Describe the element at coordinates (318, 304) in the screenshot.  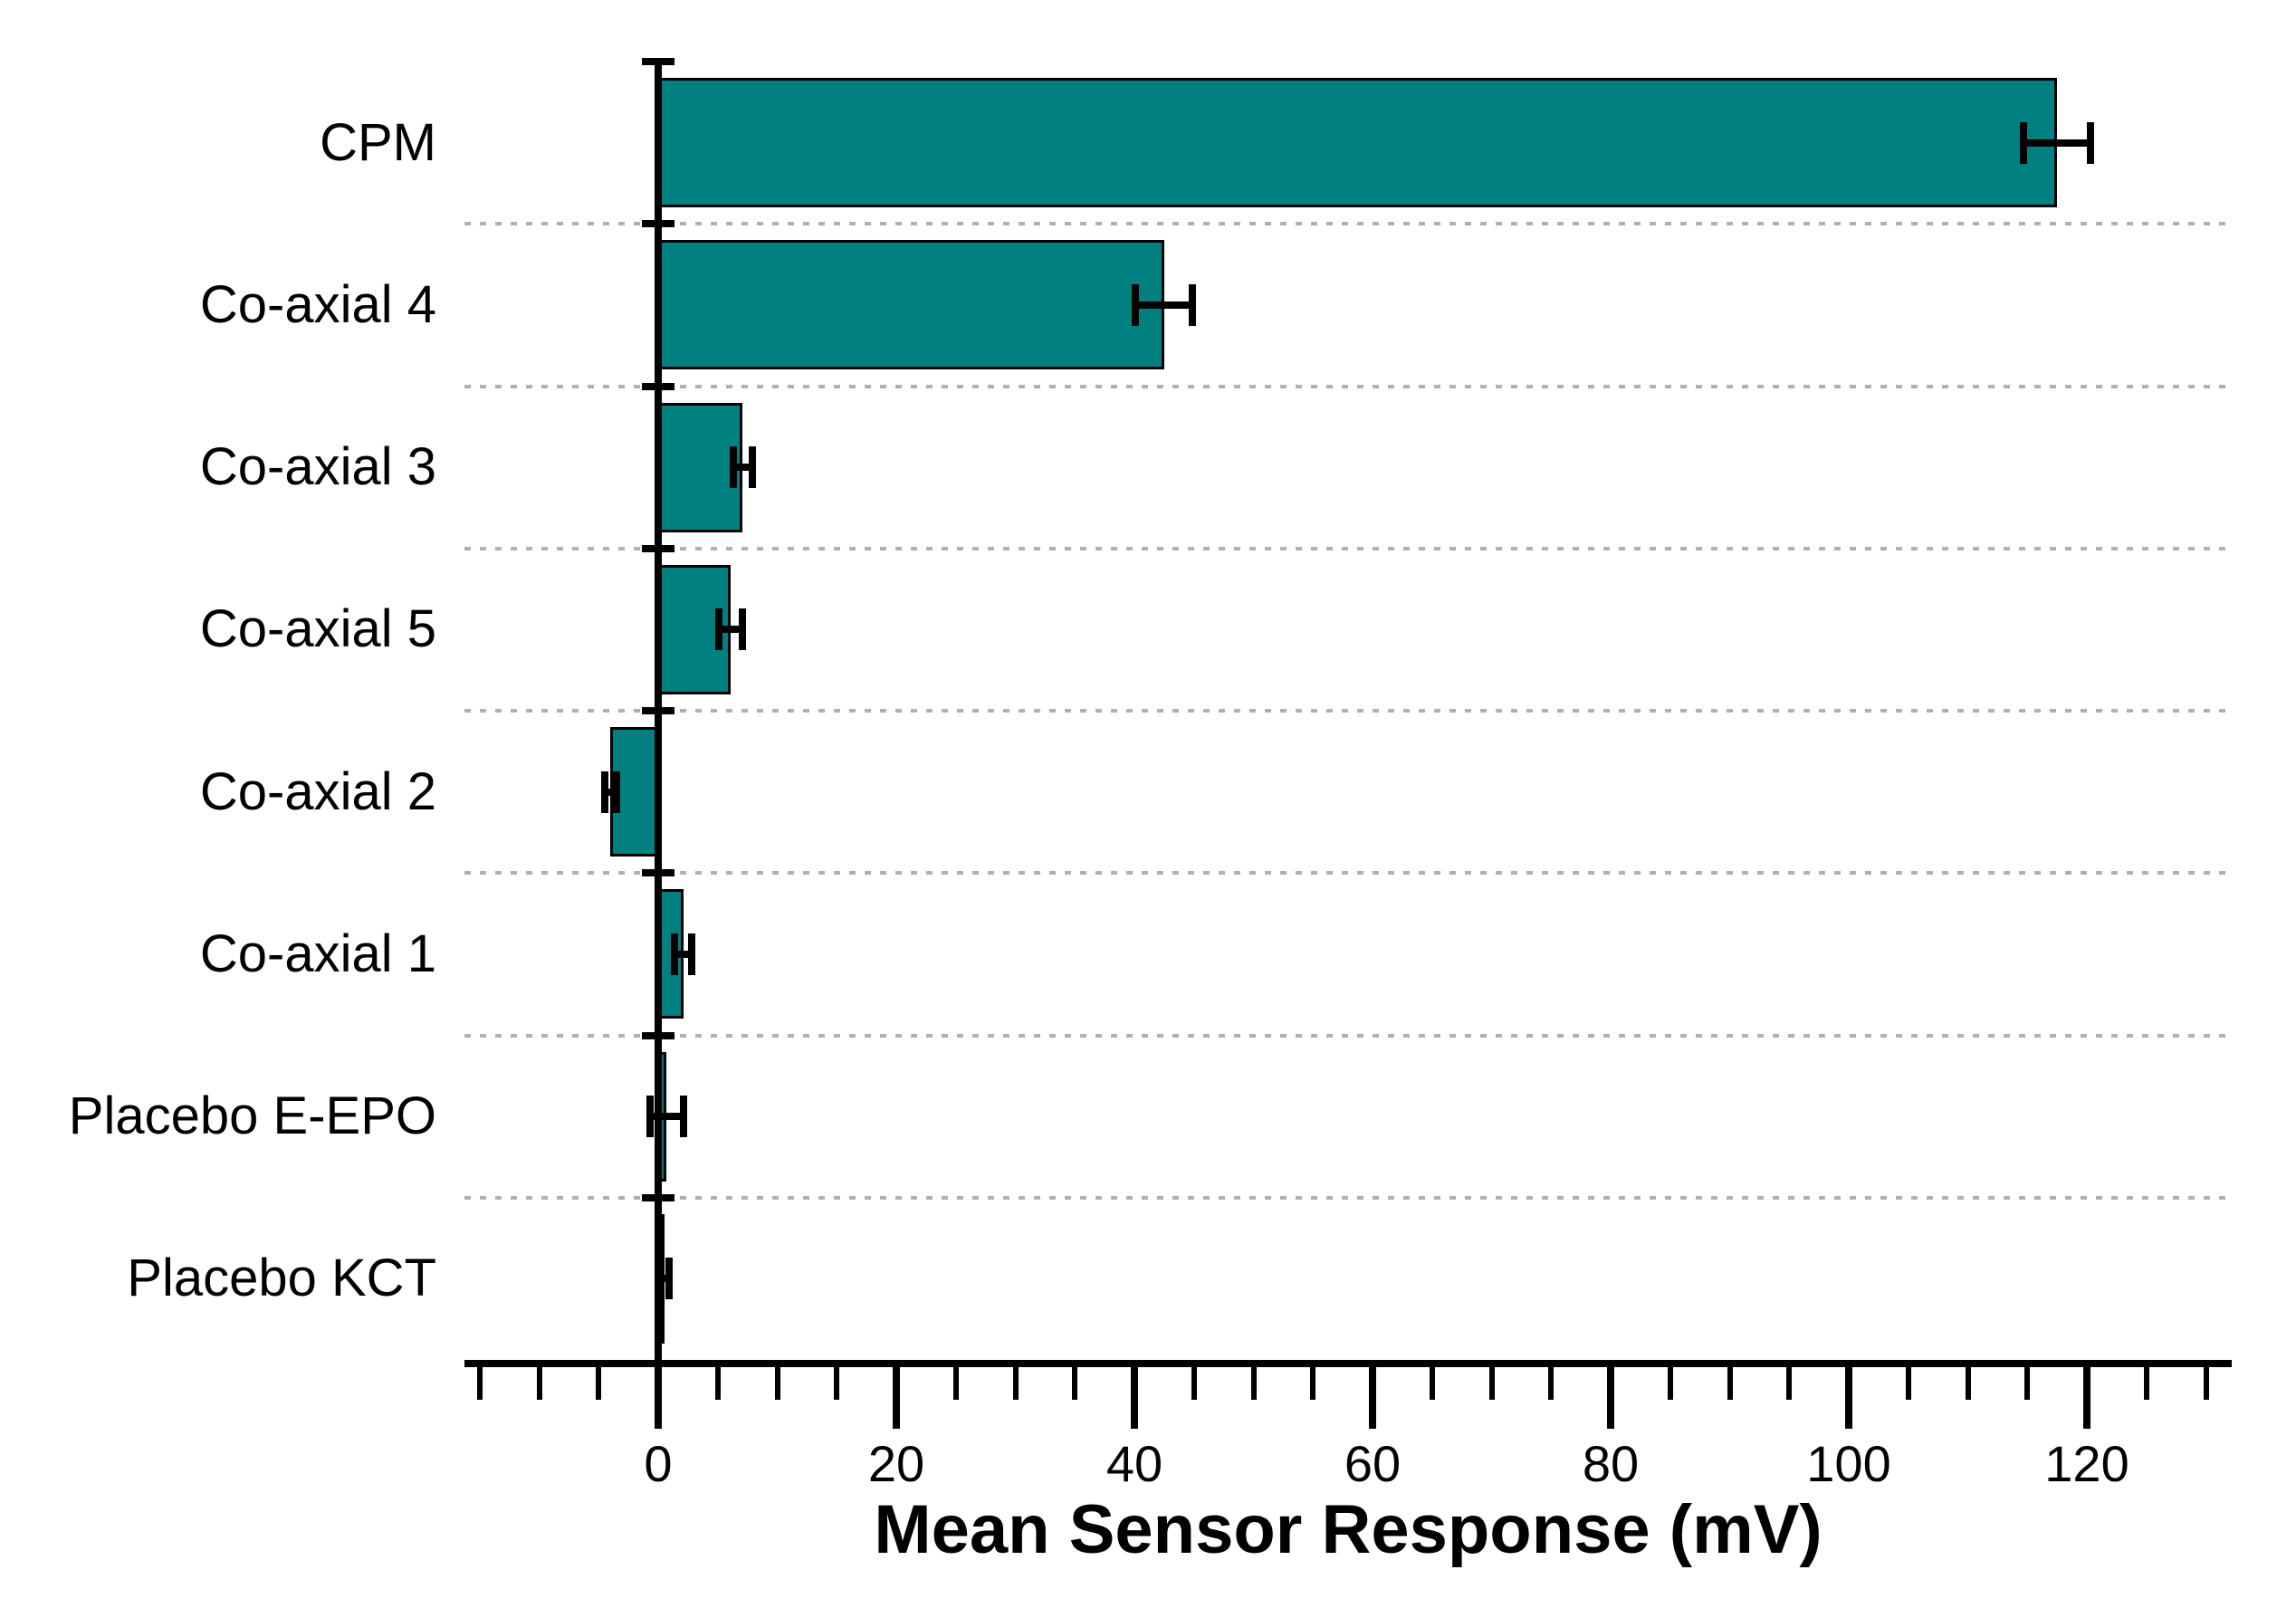
I see `category-label: Co-axial 4` at that location.